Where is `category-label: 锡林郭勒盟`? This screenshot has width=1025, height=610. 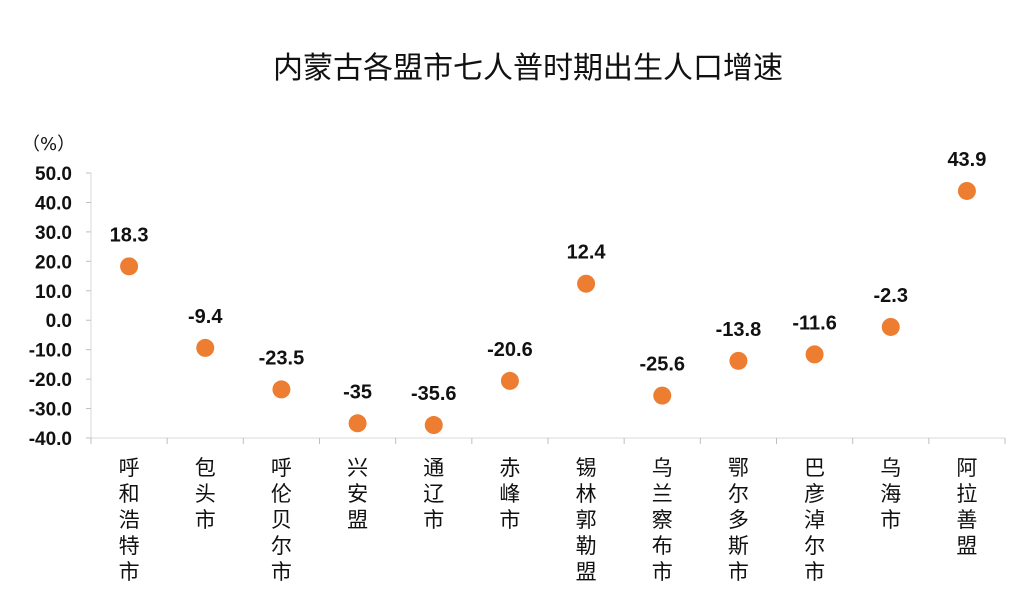 category-label: 锡林郭勒盟 is located at coordinates (586, 520).